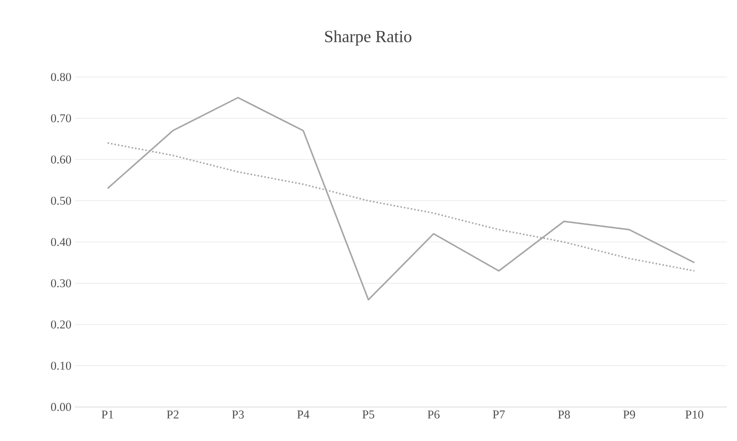  I want to click on y-tick-label: 0.50, so click(61, 200).